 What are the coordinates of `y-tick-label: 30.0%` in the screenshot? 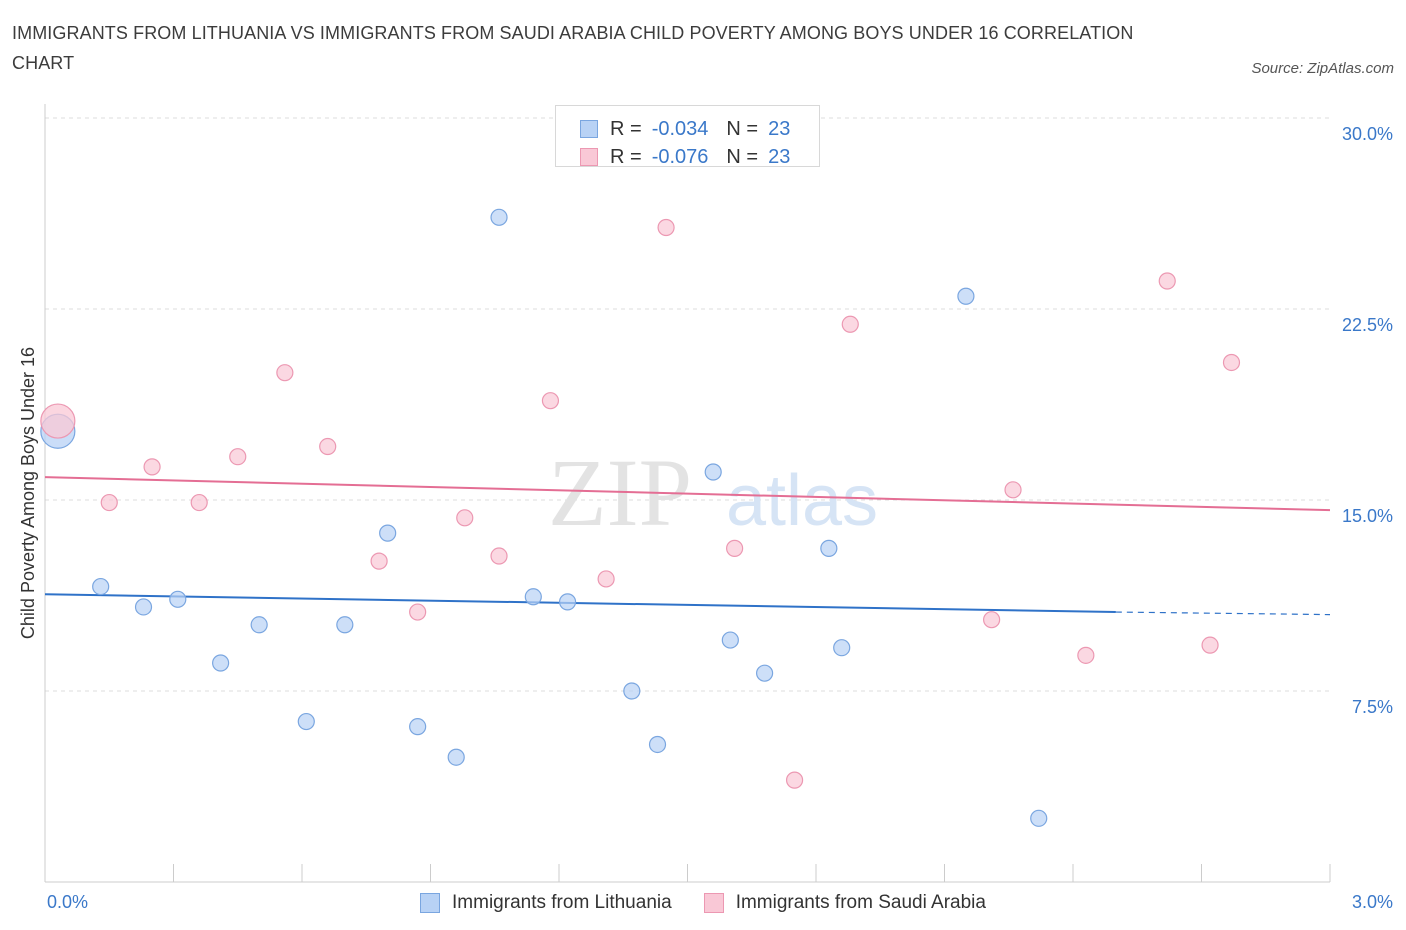 It's located at (1367, 134).